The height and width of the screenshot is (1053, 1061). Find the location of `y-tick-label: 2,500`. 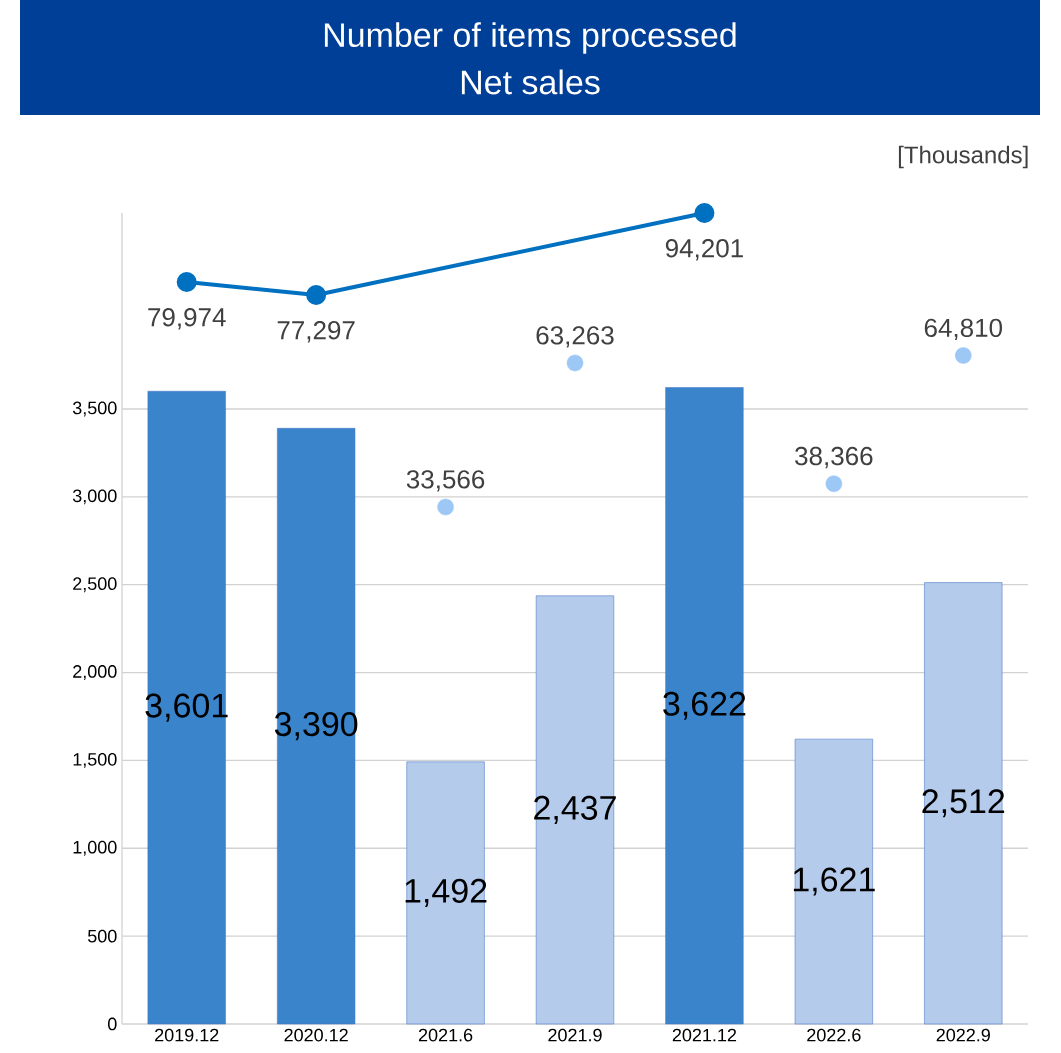

y-tick-label: 2,500 is located at coordinates (95, 585).